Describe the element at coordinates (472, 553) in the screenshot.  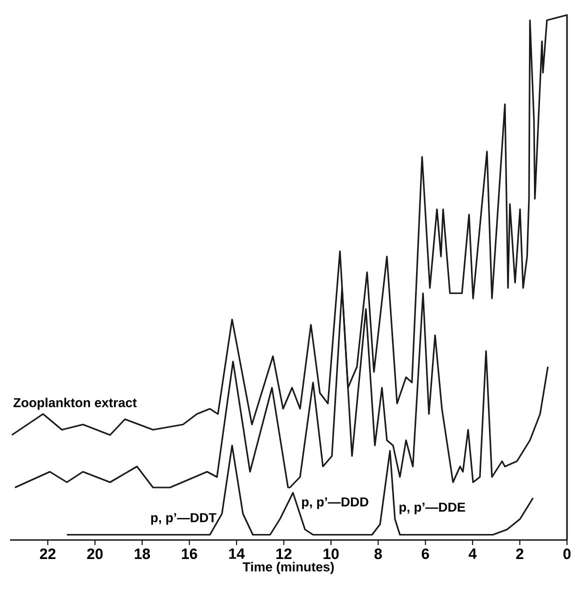
I see `x-tick-label: 4` at that location.